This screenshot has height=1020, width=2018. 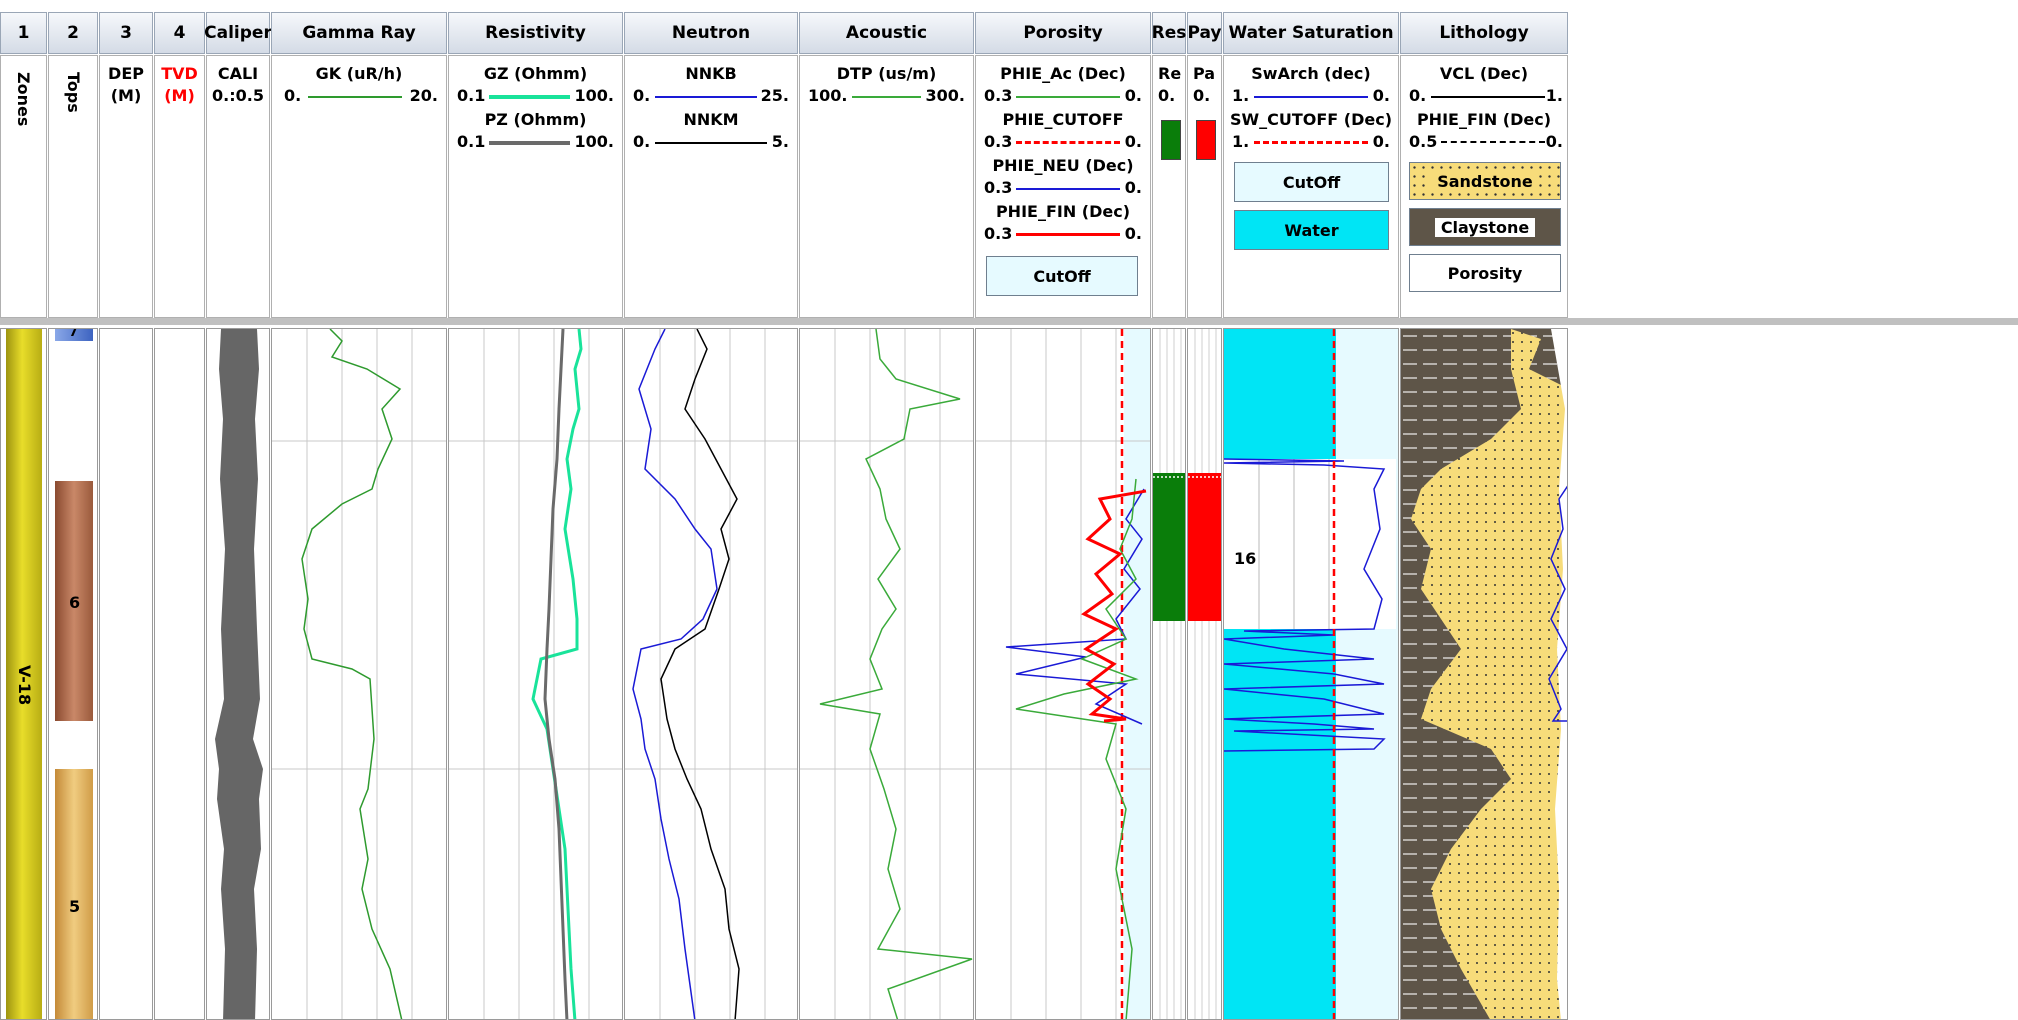 What do you see at coordinates (1204, 73) in the screenshot?
I see `legend-pay-name: Pa` at bounding box center [1204, 73].